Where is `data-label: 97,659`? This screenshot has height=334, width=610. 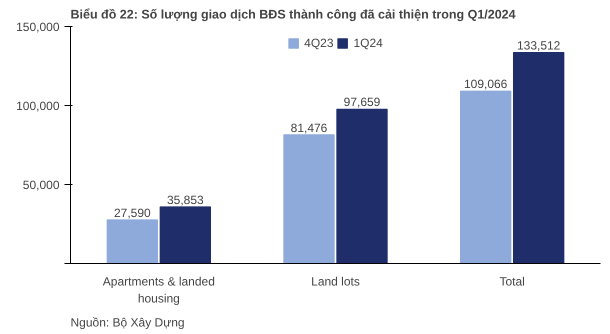 data-label: 97,659 is located at coordinates (362, 102).